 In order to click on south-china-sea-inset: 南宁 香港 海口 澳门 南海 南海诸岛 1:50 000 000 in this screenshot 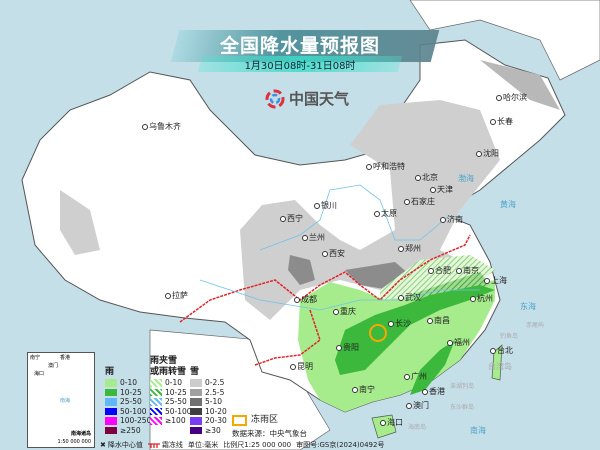, I will do `click(61, 400)`.